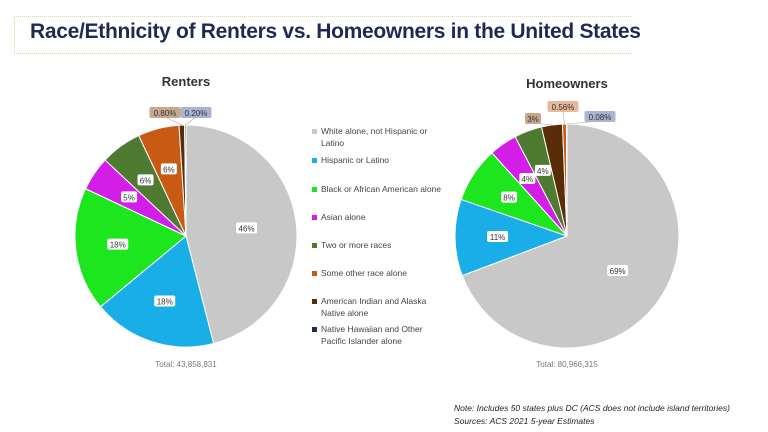 Image resolution: width=768 pixels, height=432 pixels. I want to click on data-label: 0.80%, so click(165, 113).